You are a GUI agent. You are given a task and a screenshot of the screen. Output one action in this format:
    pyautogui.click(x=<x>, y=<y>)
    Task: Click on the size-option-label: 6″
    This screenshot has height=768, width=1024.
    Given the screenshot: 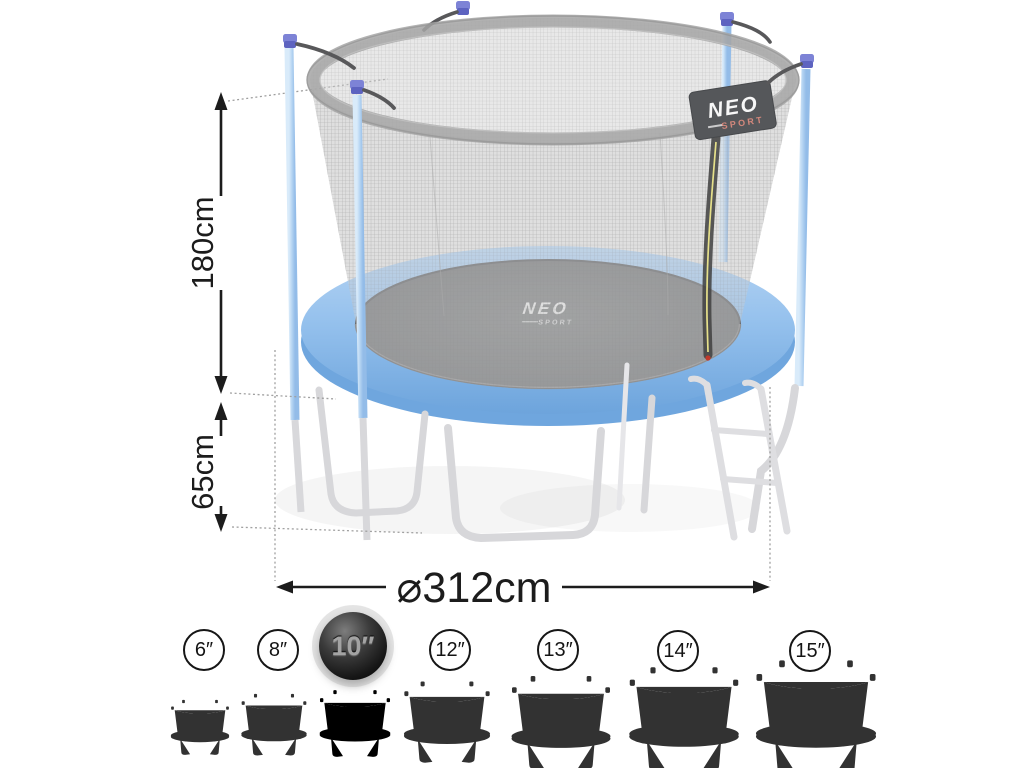 What is the action you would take?
    pyautogui.click(x=204, y=649)
    